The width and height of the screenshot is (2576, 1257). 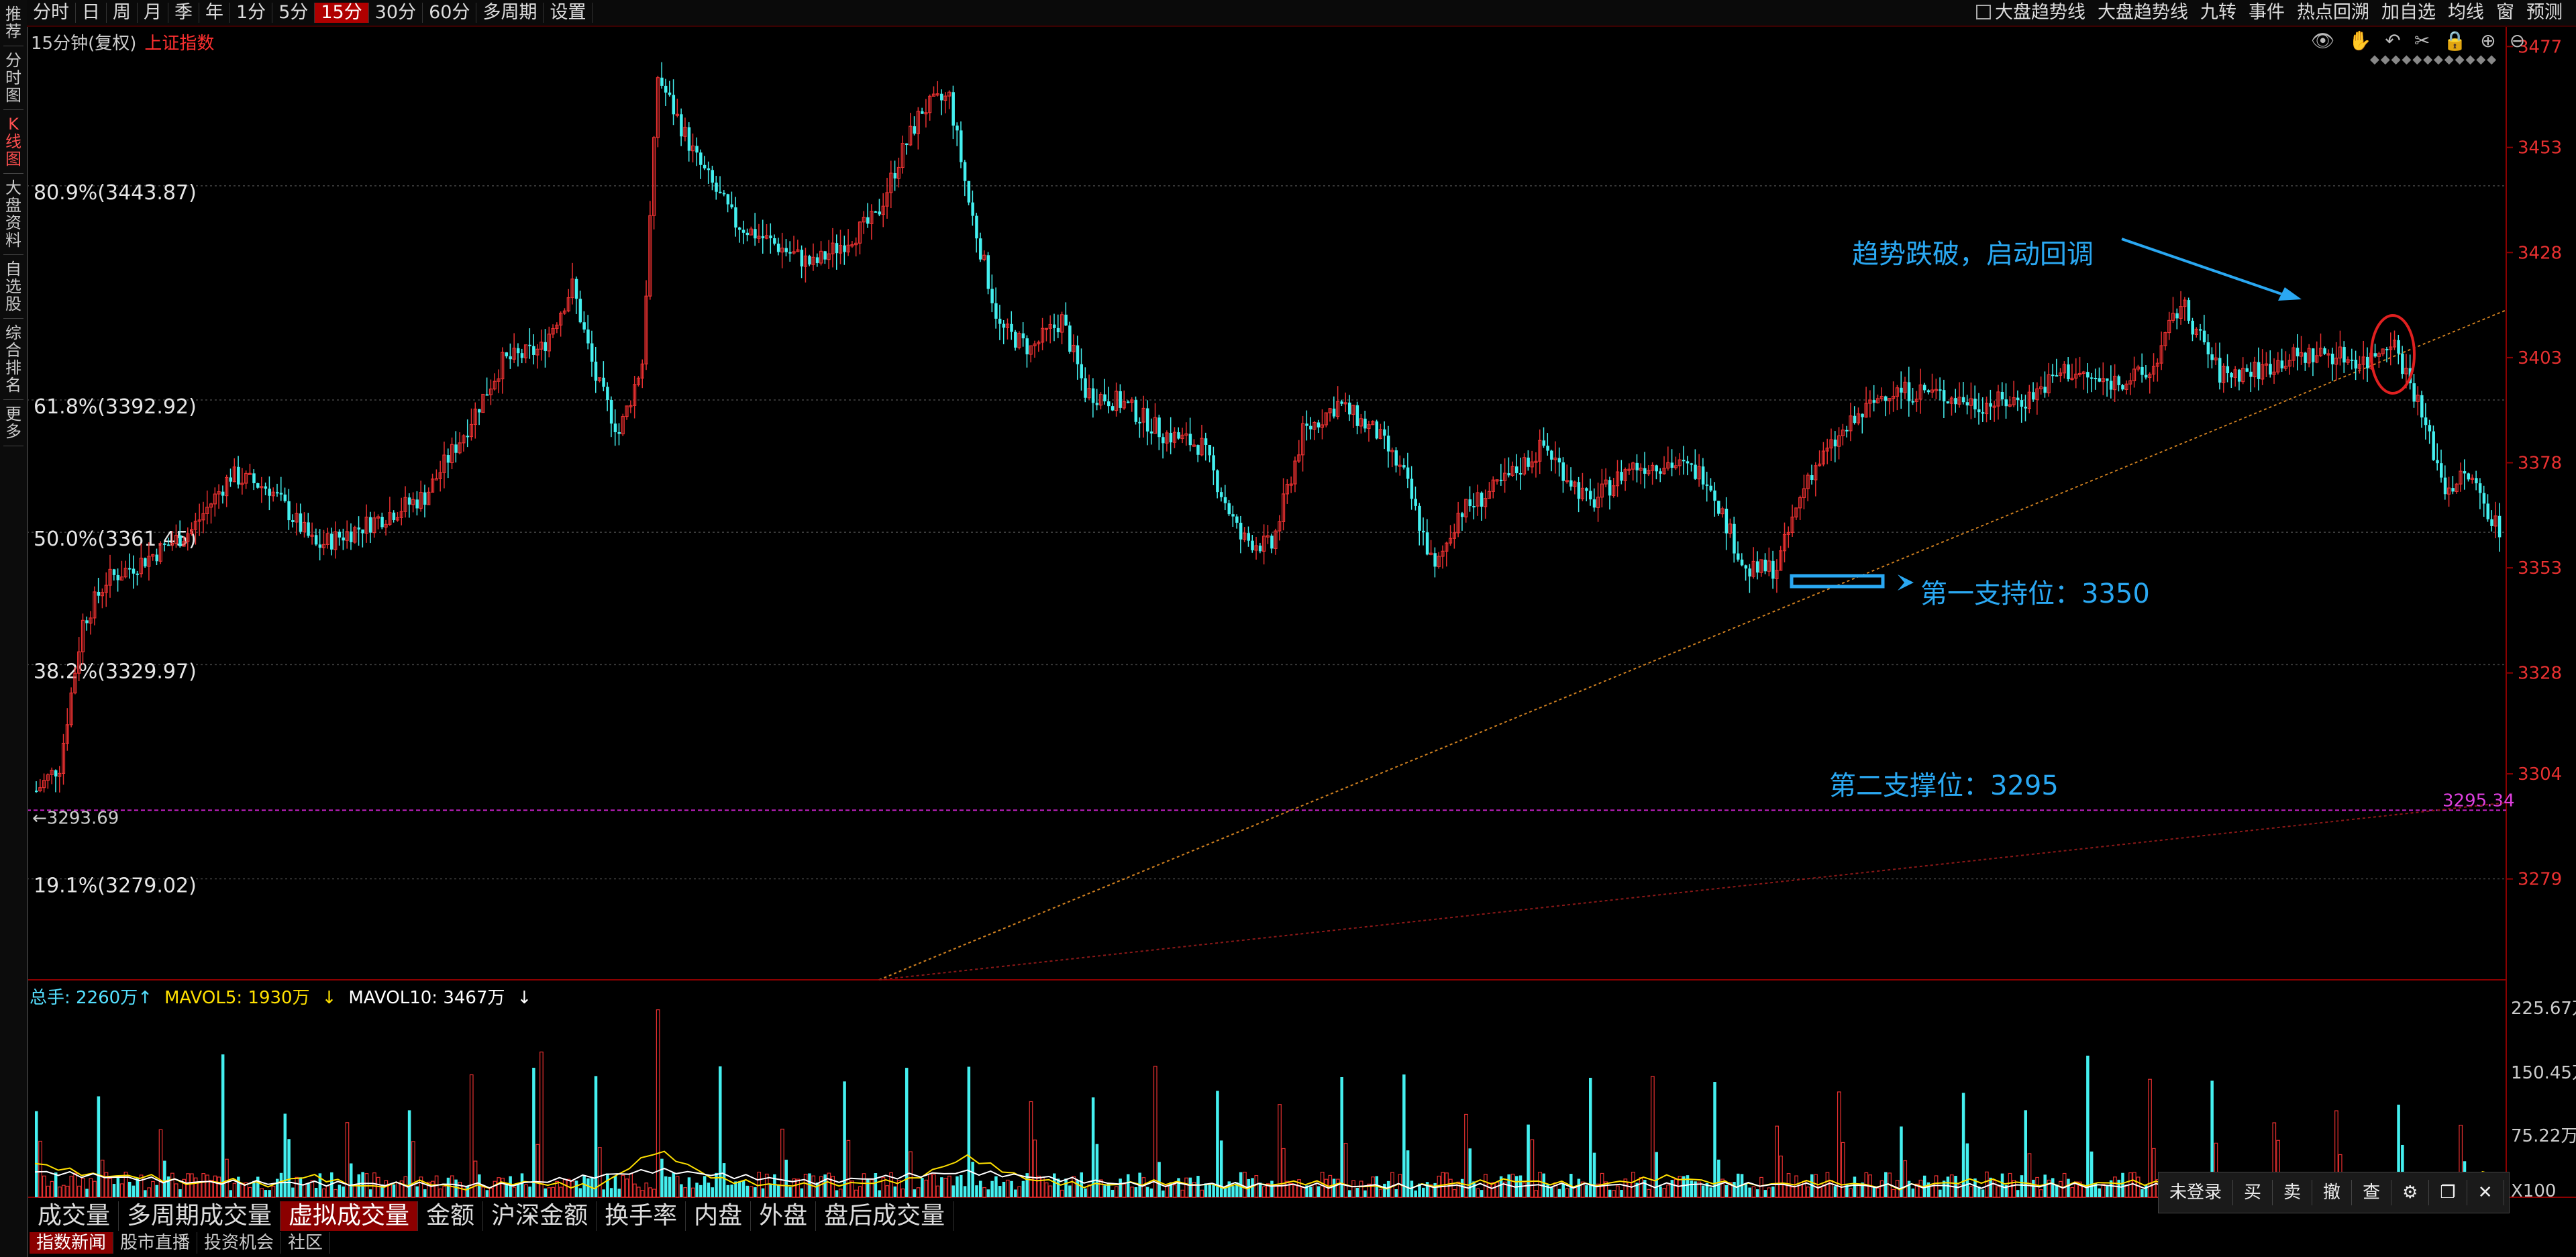 What do you see at coordinates (342, 13) in the screenshot?
I see `period-tab-8: 15分` at bounding box center [342, 13].